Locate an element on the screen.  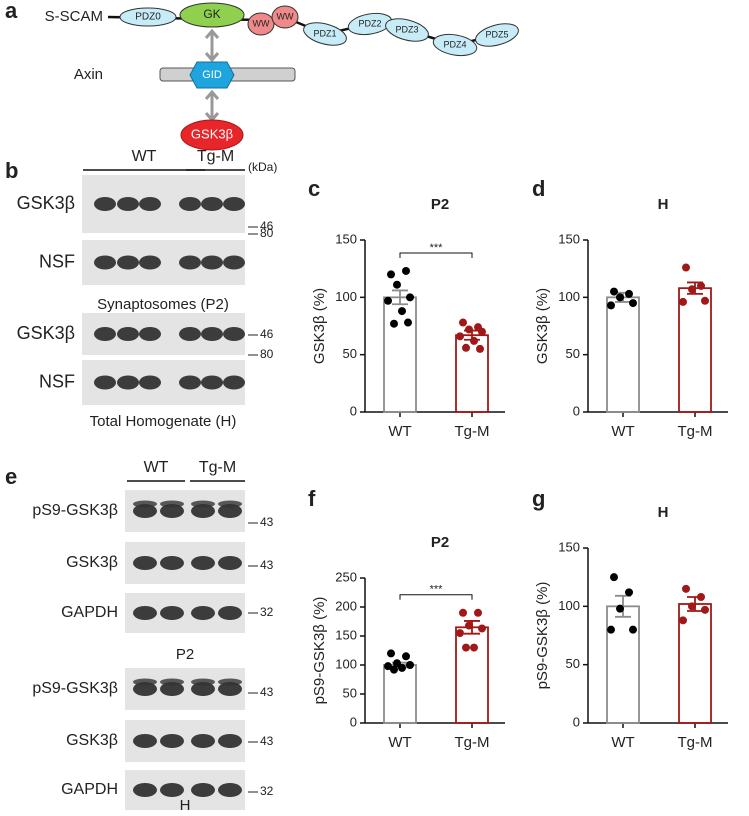
caption: H is located at coordinates (185, 805).